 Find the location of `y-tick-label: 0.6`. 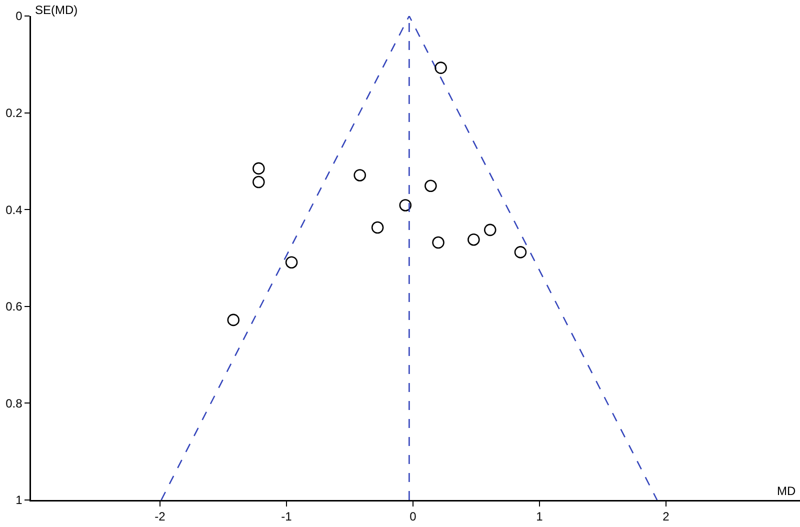

y-tick-label: 0.6 is located at coordinates (14, 307).